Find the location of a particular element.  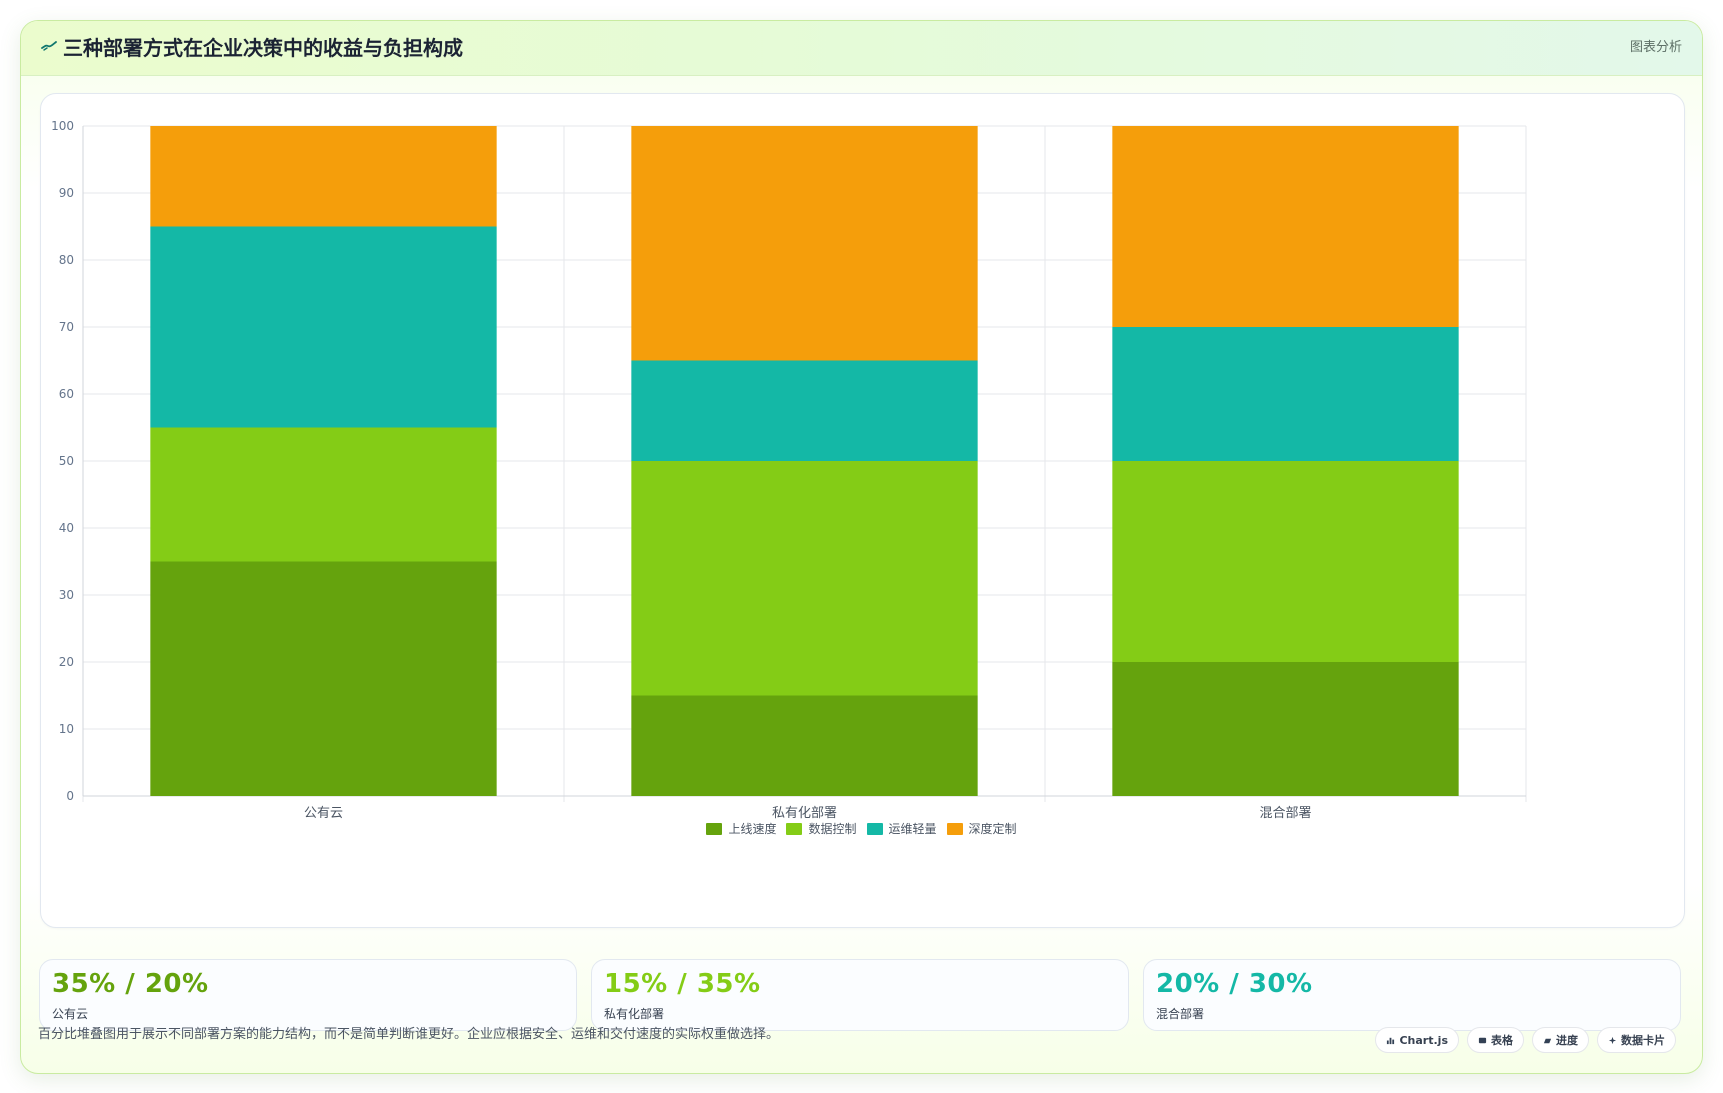

legend-label: 上线速度 is located at coordinates (752, 829).